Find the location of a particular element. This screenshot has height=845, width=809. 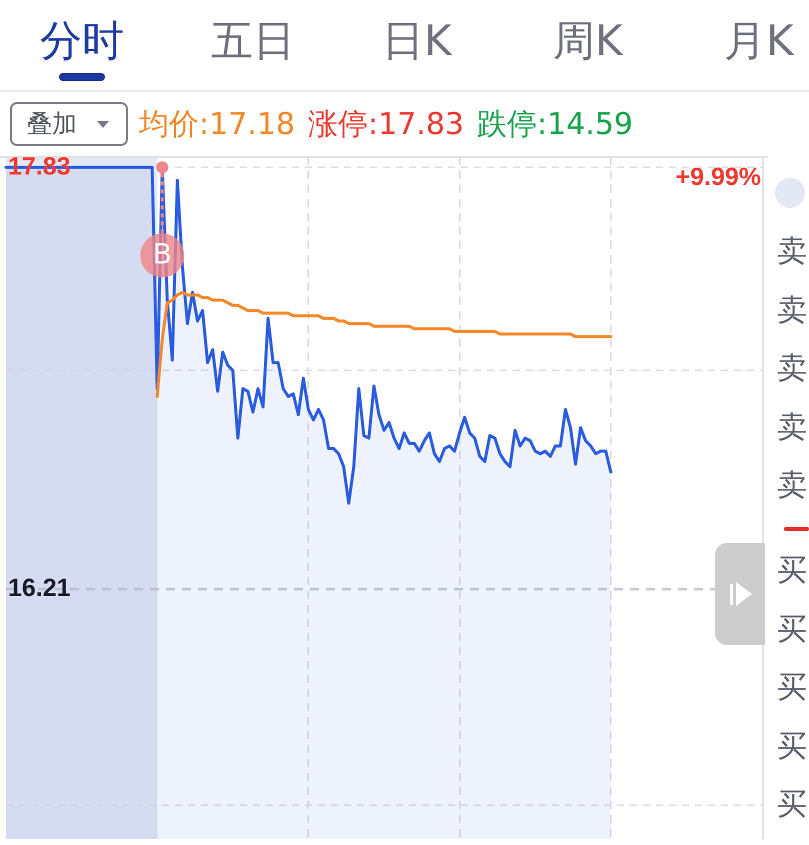

text: 周K is located at coordinates (588, 41).